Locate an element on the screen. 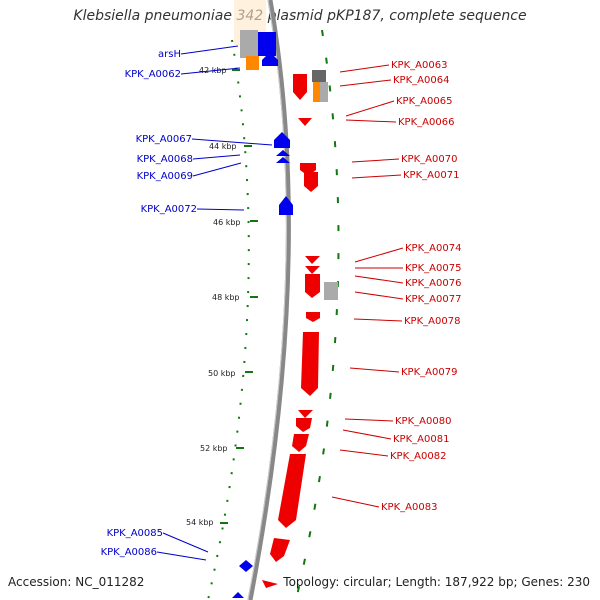 The image size is (600, 600). gene-label: KPK_A0075 is located at coordinates (433, 268).